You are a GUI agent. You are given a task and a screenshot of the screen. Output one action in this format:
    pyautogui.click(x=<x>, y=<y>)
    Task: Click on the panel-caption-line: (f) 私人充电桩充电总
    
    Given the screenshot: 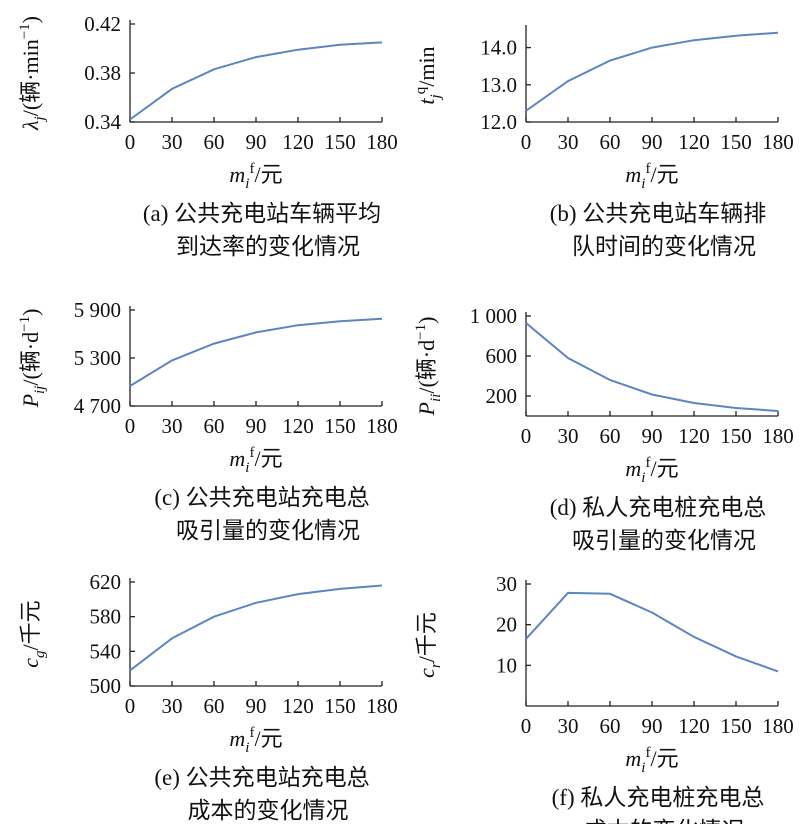 What is the action you would take?
    pyautogui.click(x=658, y=797)
    